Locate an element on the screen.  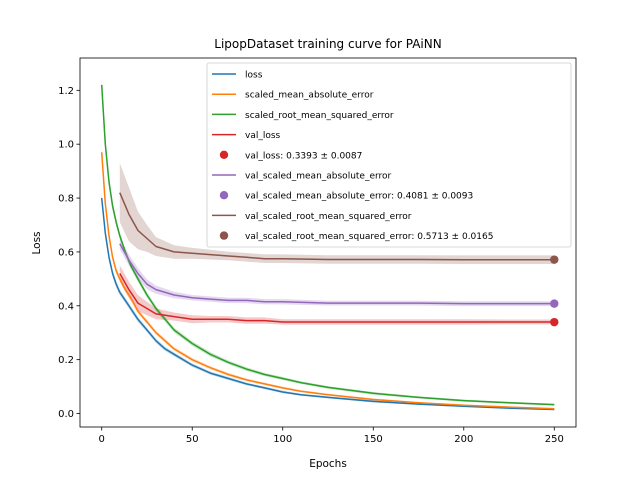
legend-label-val-scaled-mean-absolute-error: val_scaled_mean_absolute_error is located at coordinates (318, 177).